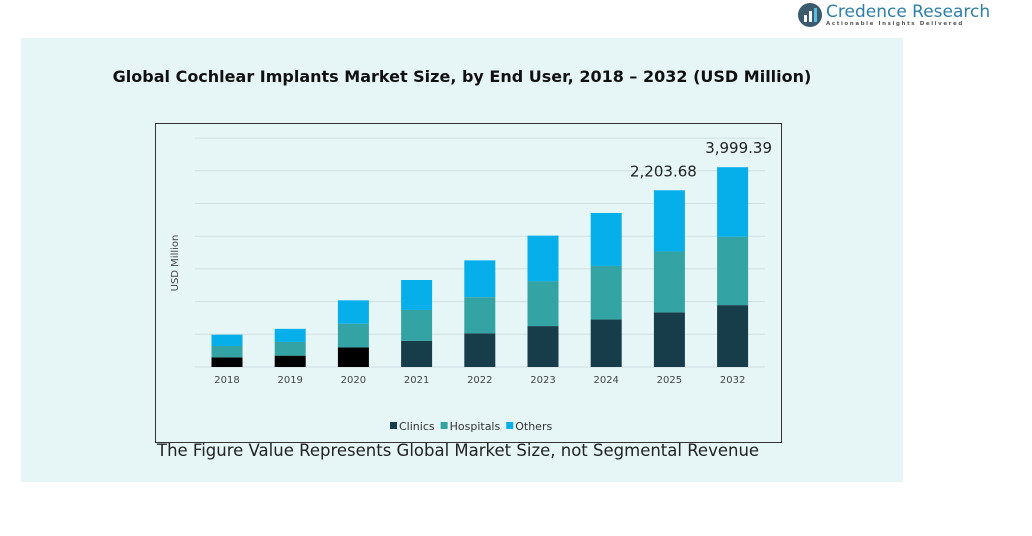 The height and width of the screenshot is (536, 1032). What do you see at coordinates (543, 258) in the screenshot?
I see `bar-others-2023` at bounding box center [543, 258].